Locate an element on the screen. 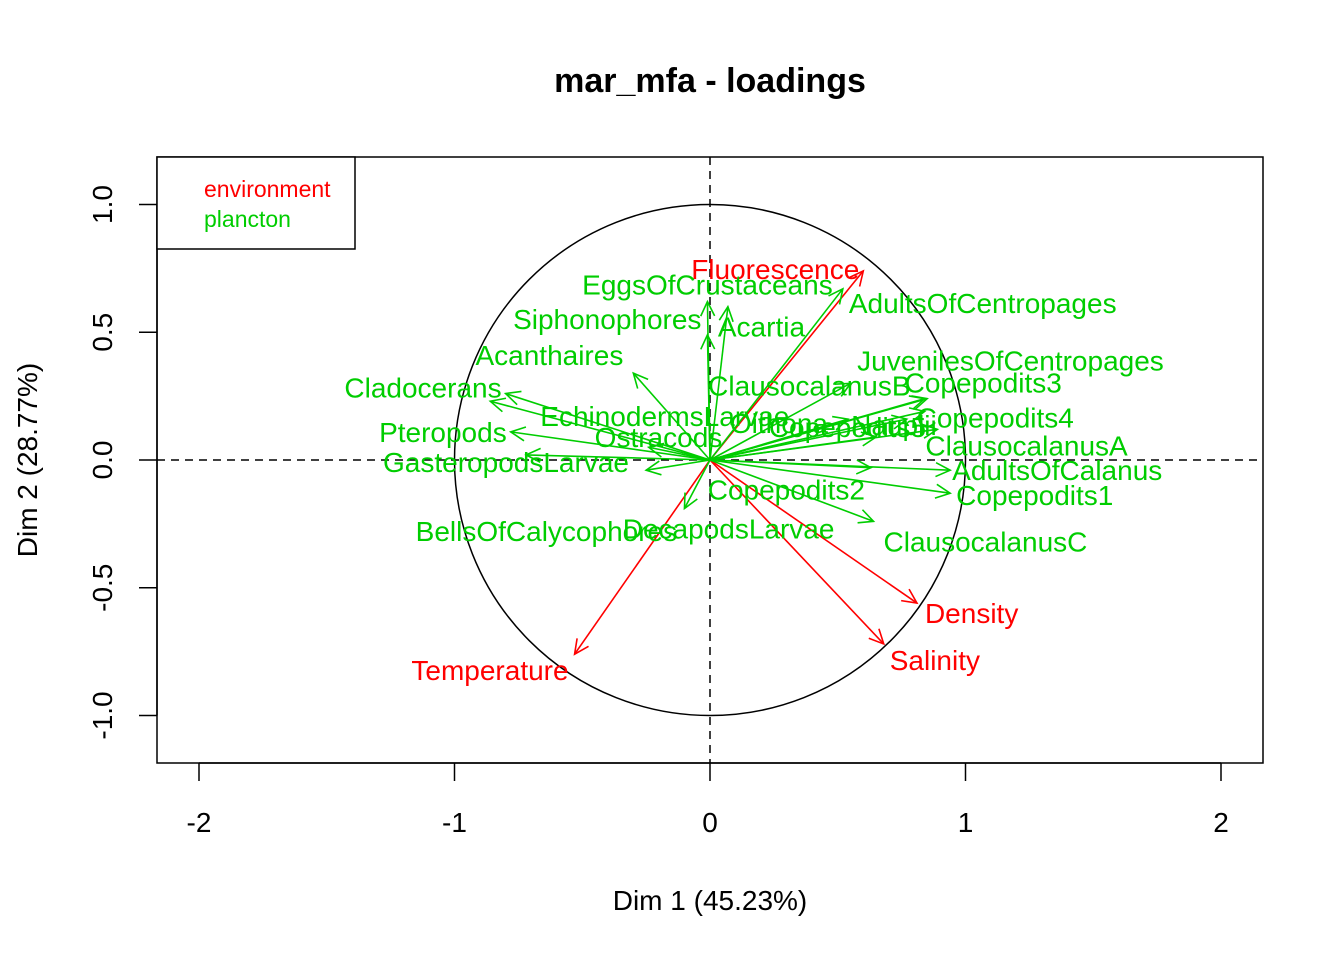 The height and width of the screenshot is (960, 1344). loading-label: Pteropods is located at coordinates (443, 432).